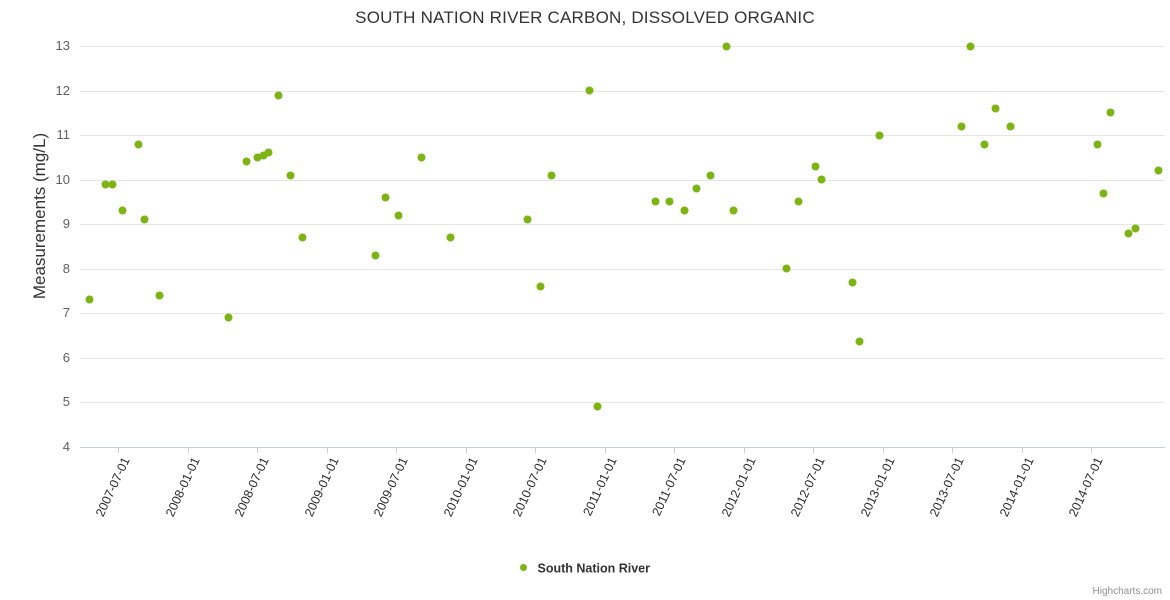  What do you see at coordinates (66, 268) in the screenshot?
I see `y-axis-tick-label: 8` at bounding box center [66, 268].